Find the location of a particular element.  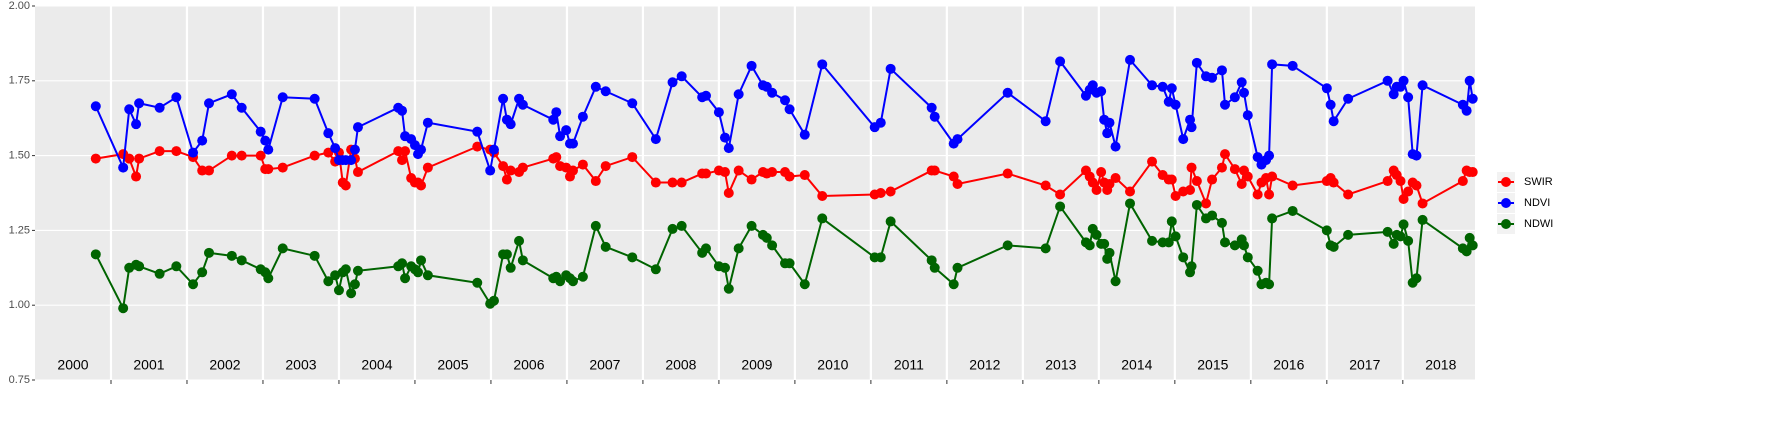

year-label: 2017 is located at coordinates (1364, 365).